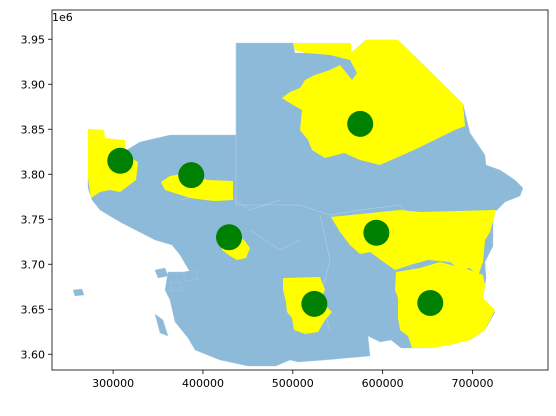 The height and width of the screenshot is (416, 556). What do you see at coordinates (33, 264) in the screenshot?
I see `y-tick-label: 3.70` at bounding box center [33, 264].